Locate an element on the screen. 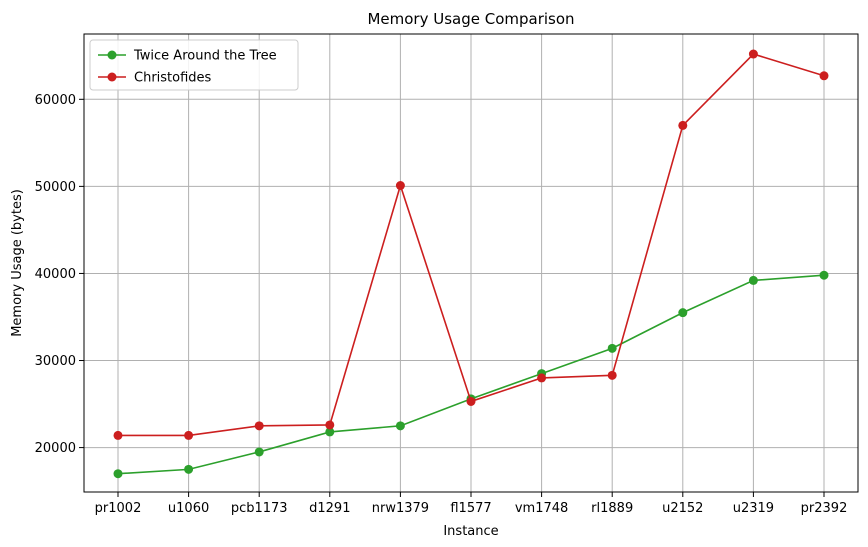 Image resolution: width=868 pixels, height=547 pixels. legend-box is located at coordinates (194, 65).